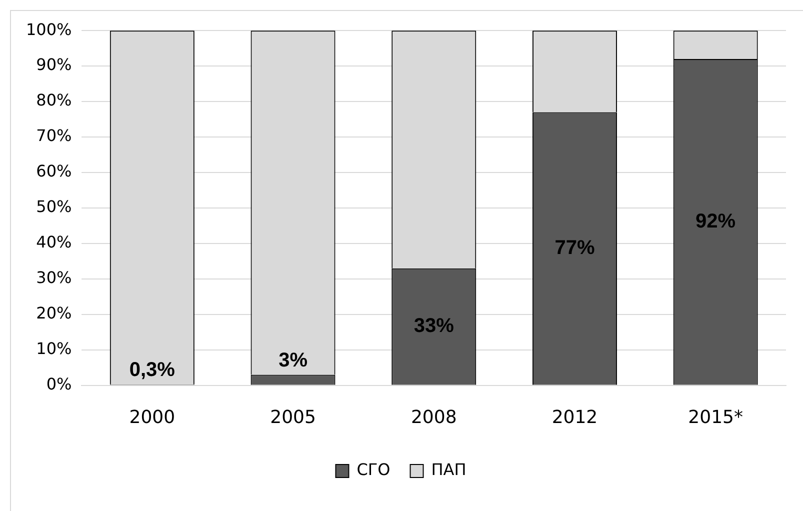 Image resolution: width=803 pixels, height=511 pixels. I want to click on x-tick-label: 2008, so click(433, 417).